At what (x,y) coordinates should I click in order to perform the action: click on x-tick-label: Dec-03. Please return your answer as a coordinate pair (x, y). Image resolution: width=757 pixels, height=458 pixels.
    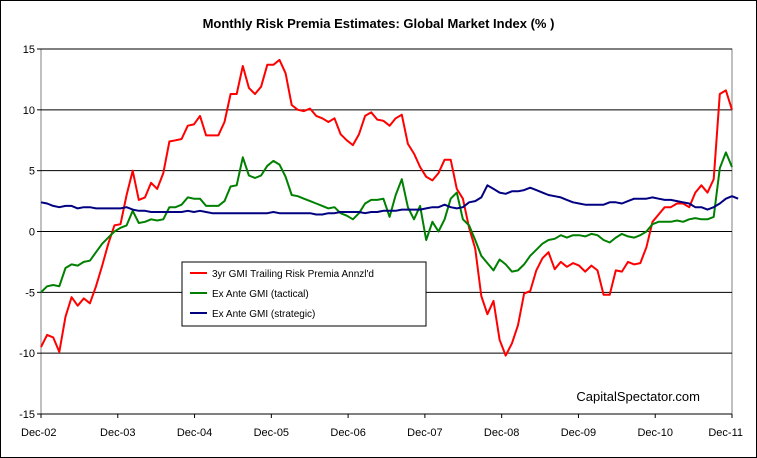
    Looking at the image, I should click on (117, 433).